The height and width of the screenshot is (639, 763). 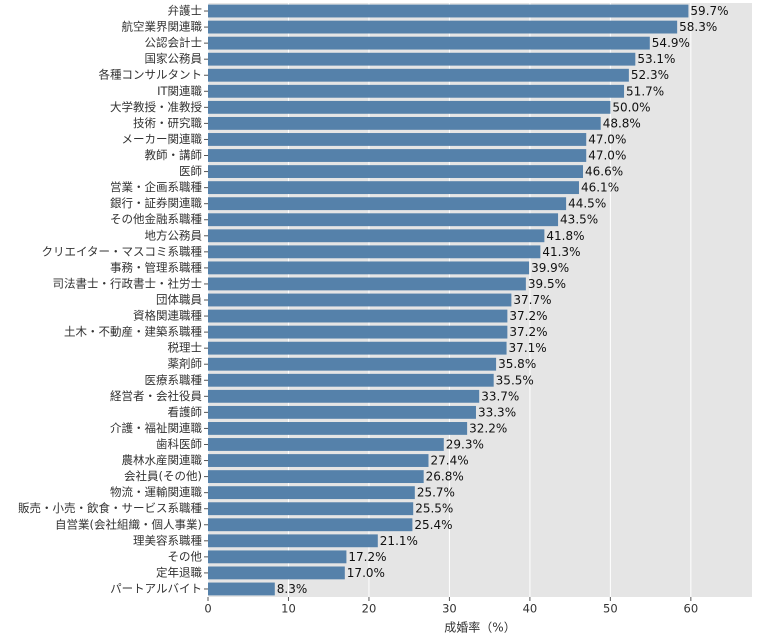 What do you see at coordinates (185, 412) in the screenshot?
I see `y-tick-label: 看護師` at bounding box center [185, 412].